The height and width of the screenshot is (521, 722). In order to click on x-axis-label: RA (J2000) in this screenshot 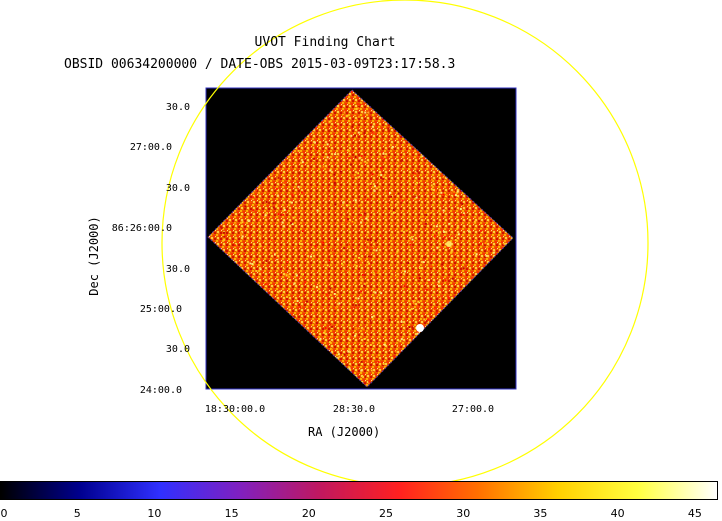, I will do `click(344, 432)`.